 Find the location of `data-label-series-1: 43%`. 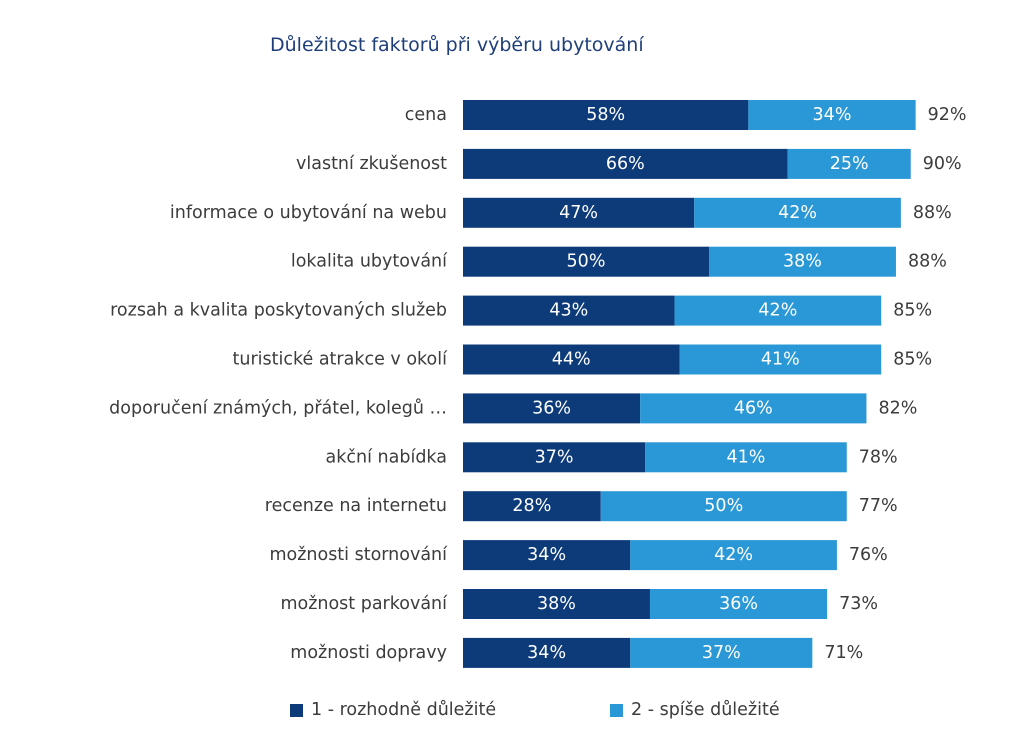

data-label-series-1: 43% is located at coordinates (568, 311).